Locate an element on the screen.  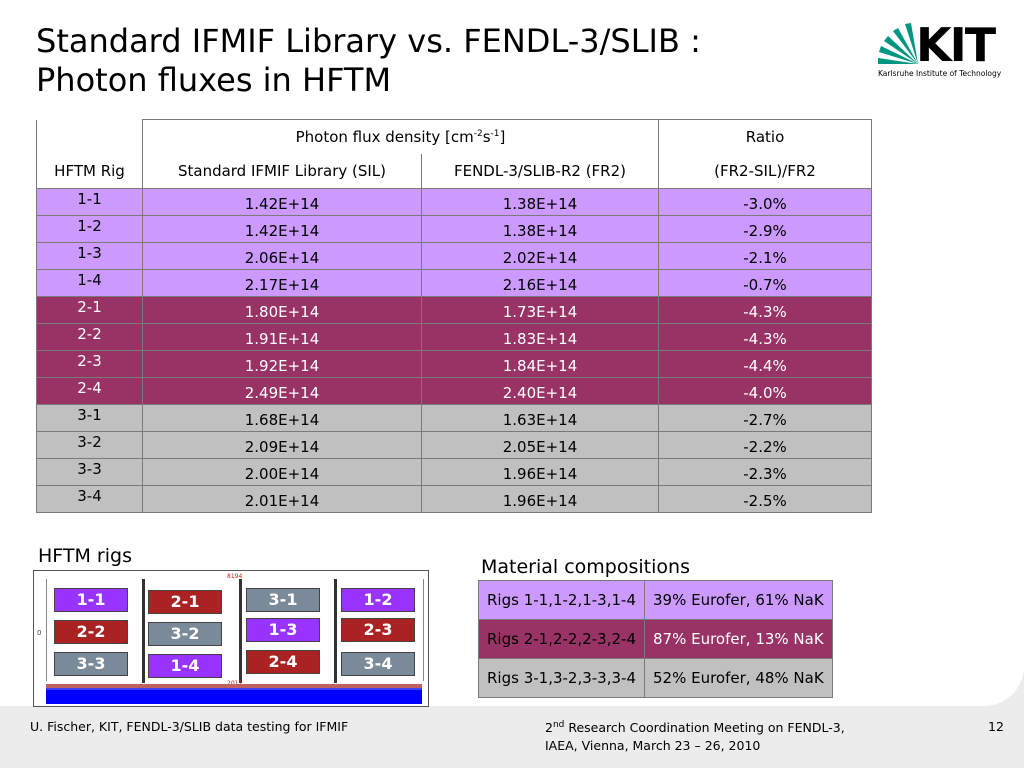
cell-fr2: 1.96E+14 is located at coordinates (540, 472).